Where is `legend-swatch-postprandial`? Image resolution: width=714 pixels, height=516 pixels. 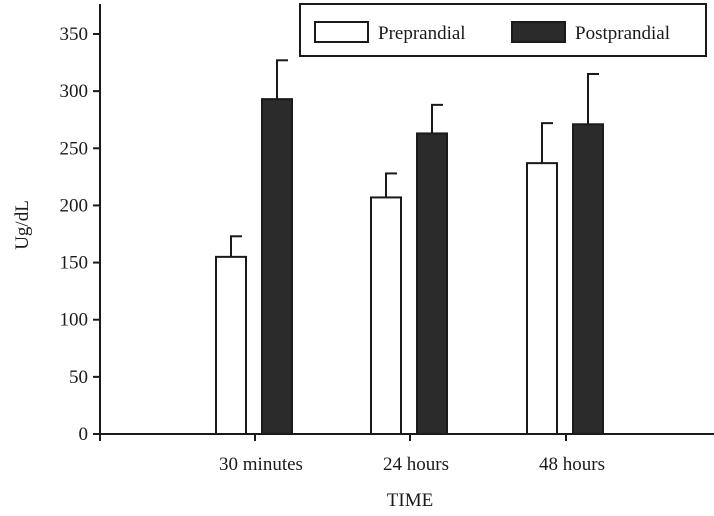 legend-swatch-postprandial is located at coordinates (538, 32).